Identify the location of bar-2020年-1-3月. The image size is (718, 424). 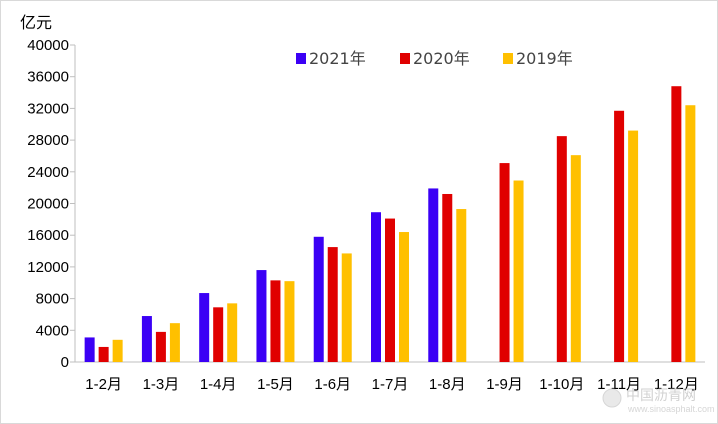
(160, 346).